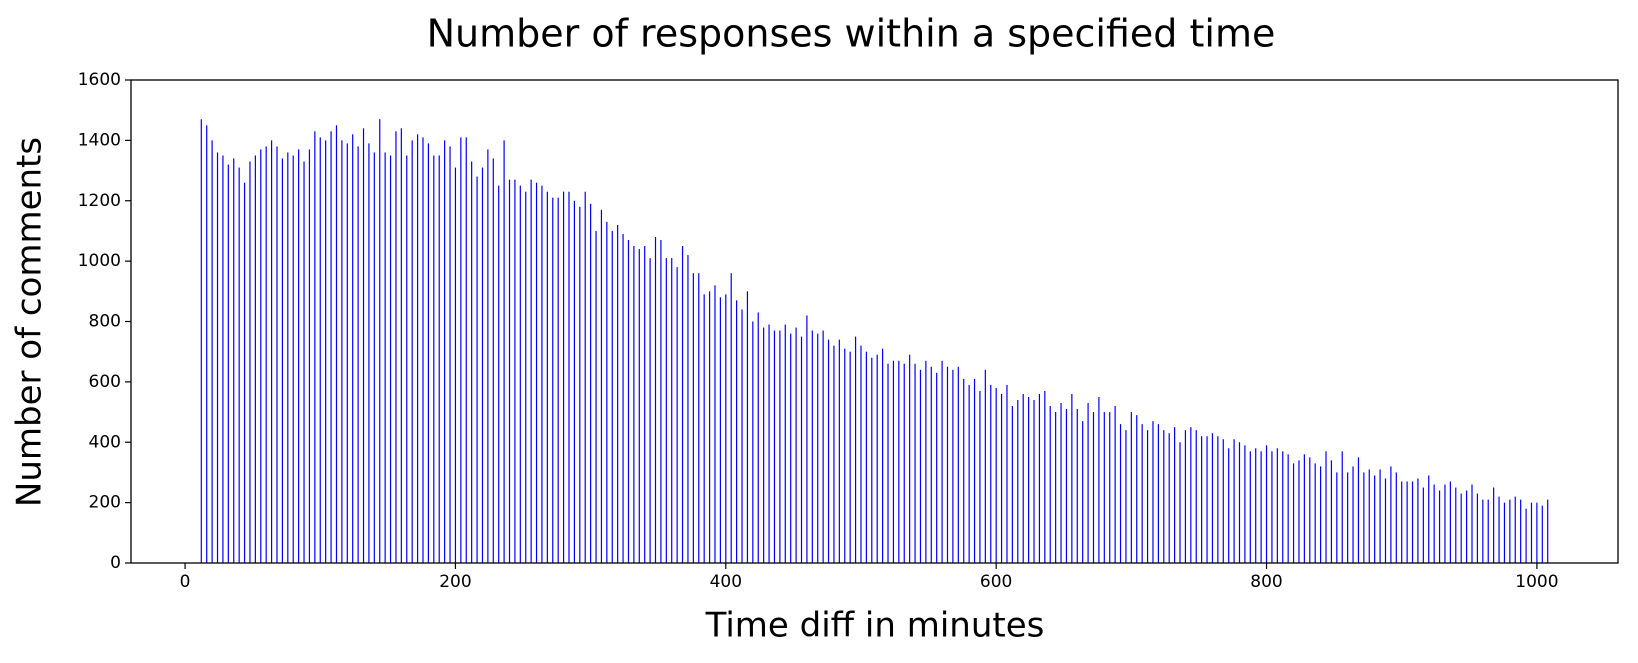  I want to click on y-tick-label: 1400, so click(99, 140).